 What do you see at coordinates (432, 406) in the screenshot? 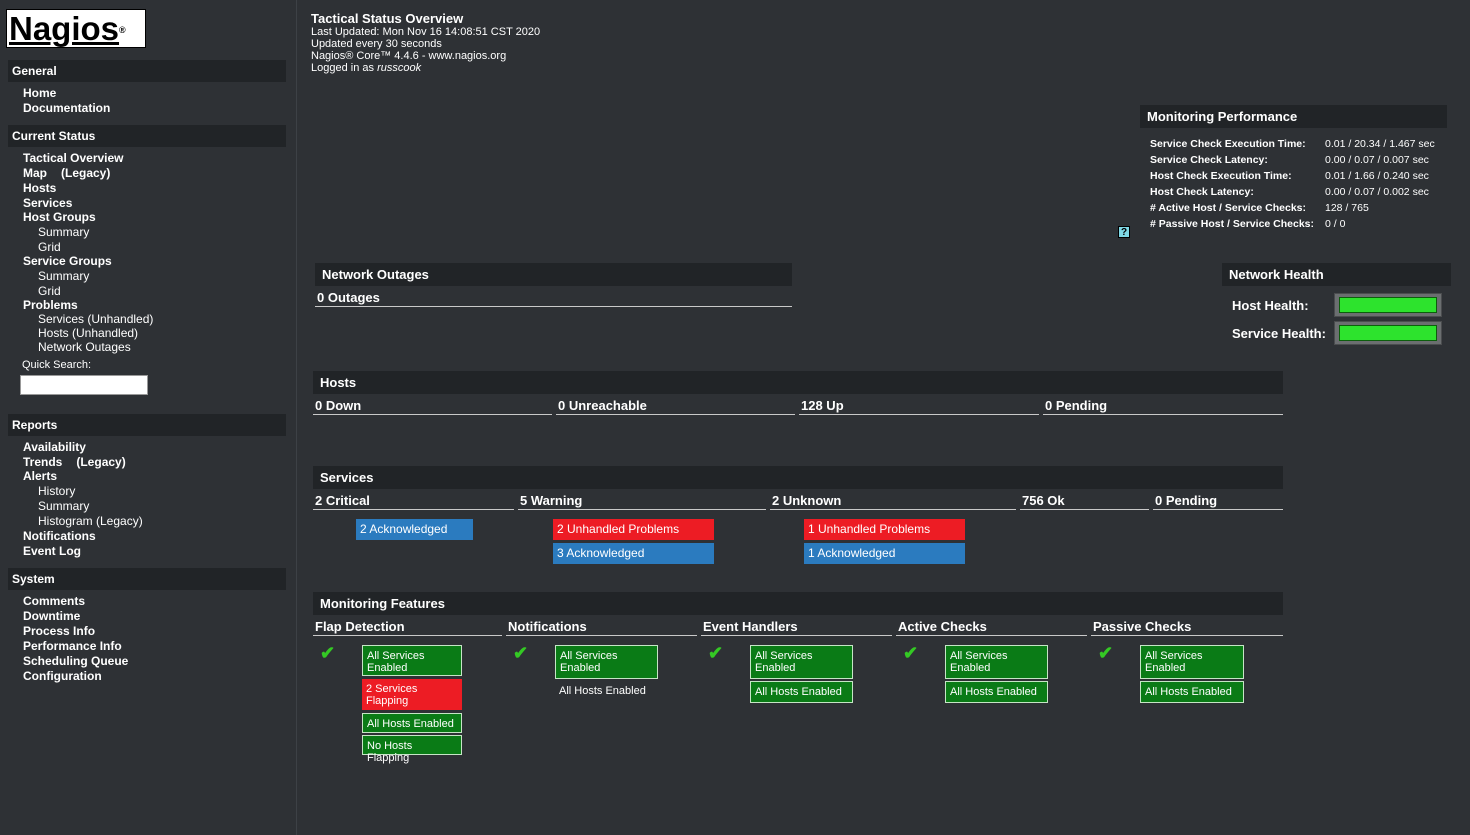
I see `hosts-down: 0 Down` at bounding box center [432, 406].